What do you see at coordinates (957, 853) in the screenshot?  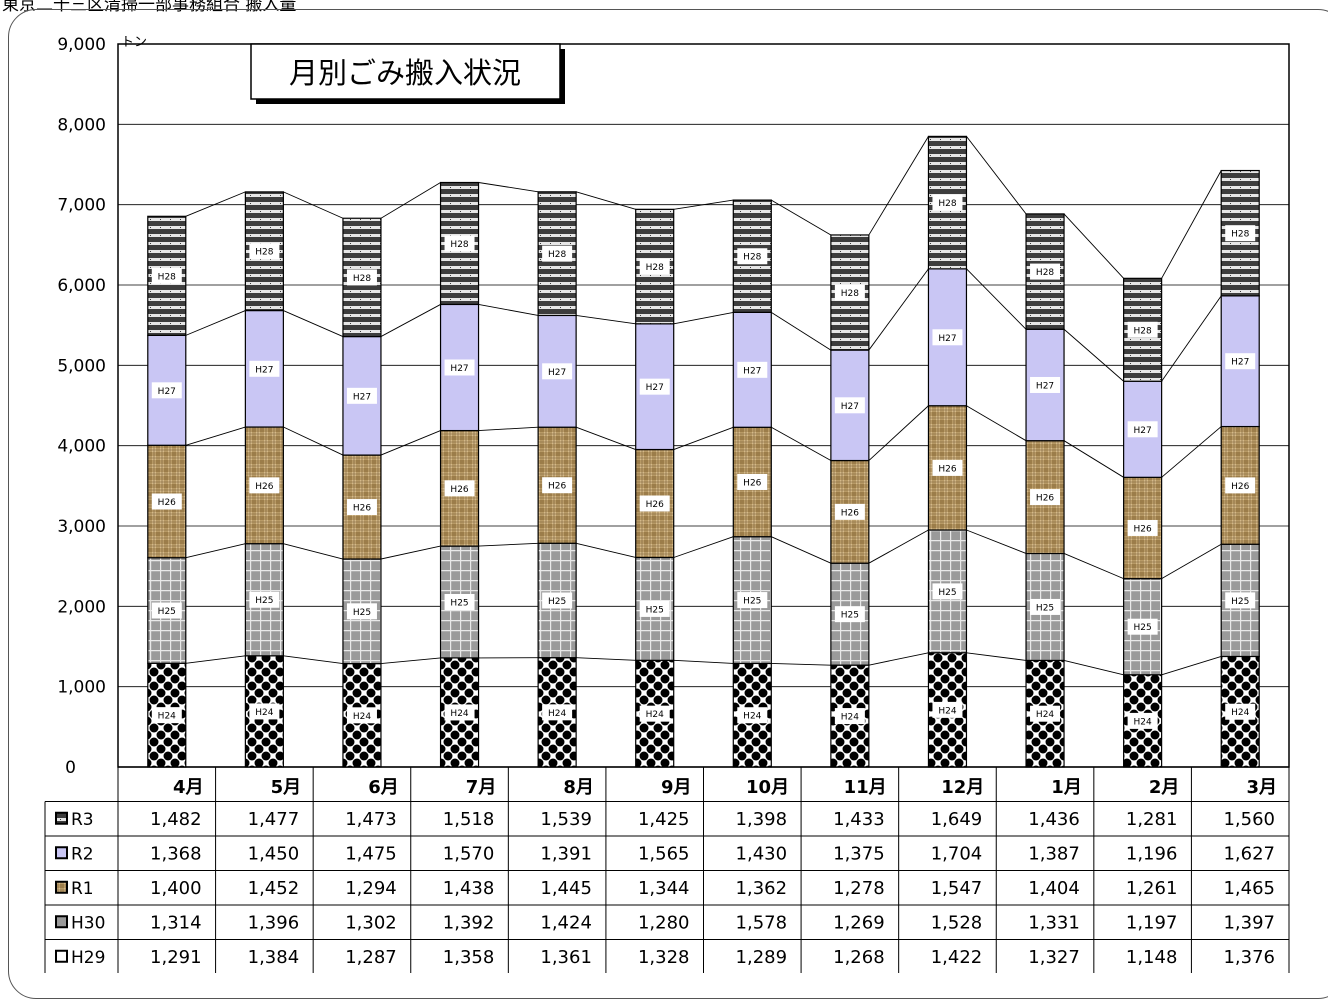 I see `table-cell: 1,704` at bounding box center [957, 853].